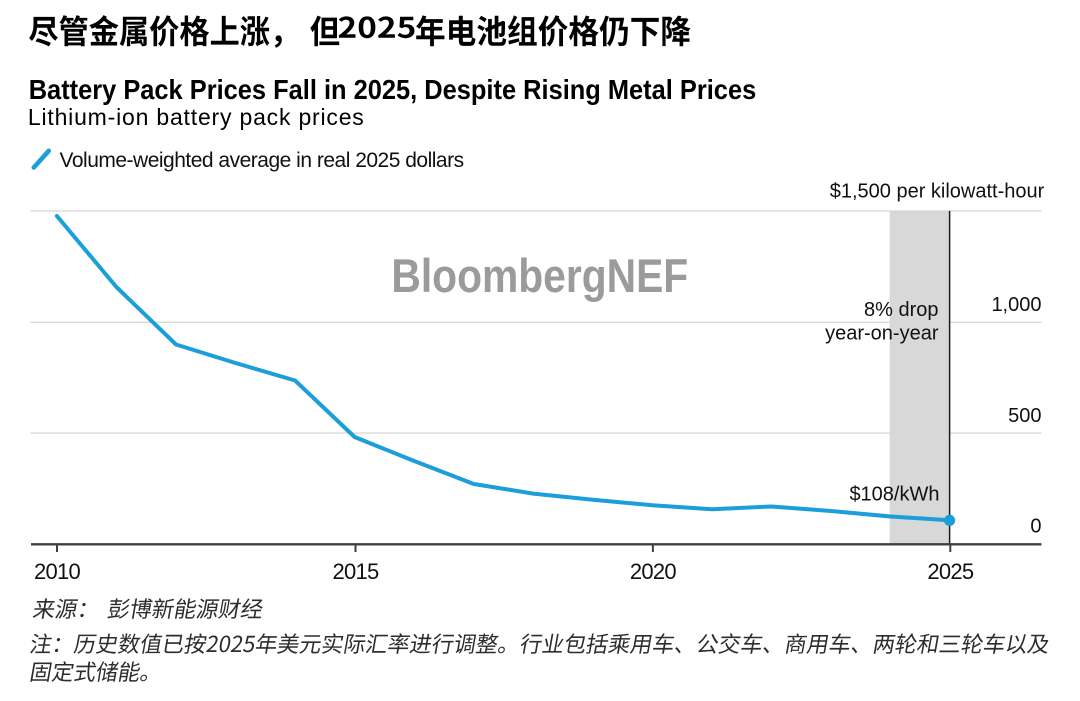 Image resolution: width=1080 pixels, height=701 pixels. Describe the element at coordinates (1024, 416) in the screenshot. I see `svg-text: 500` at that location.